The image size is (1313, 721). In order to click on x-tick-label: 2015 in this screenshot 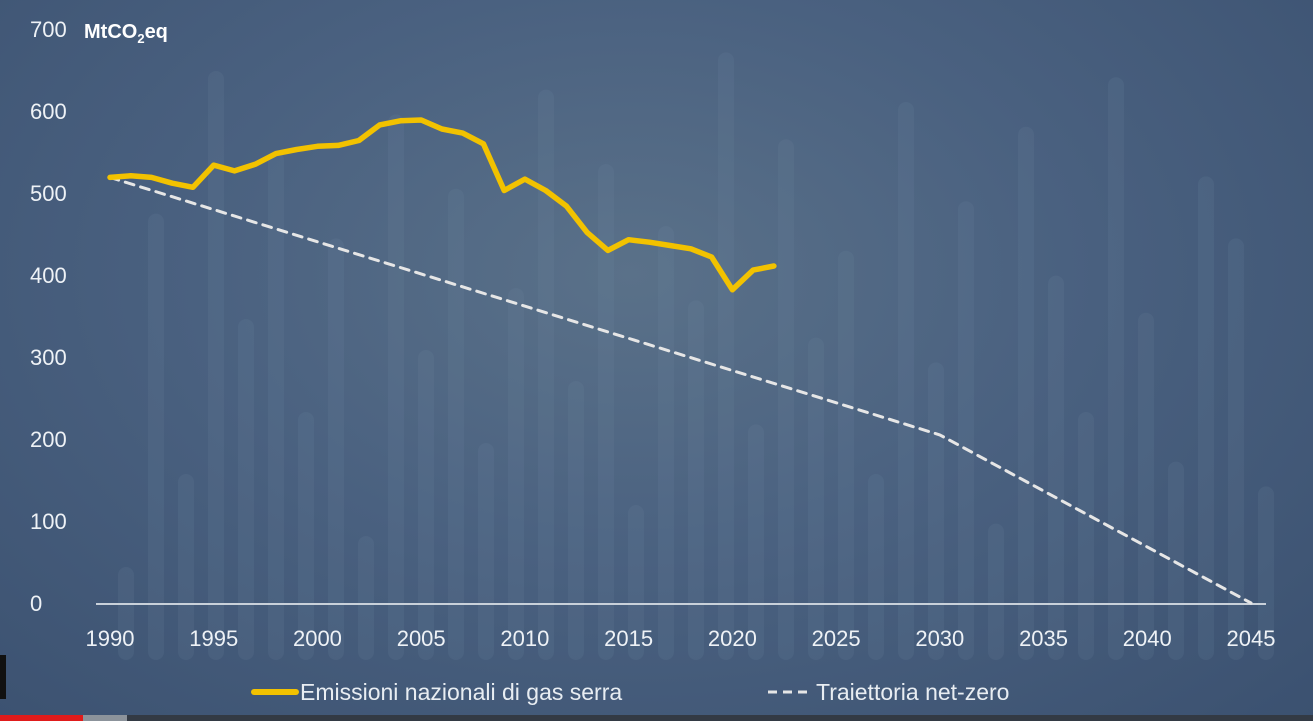, I will do `click(628, 638)`.